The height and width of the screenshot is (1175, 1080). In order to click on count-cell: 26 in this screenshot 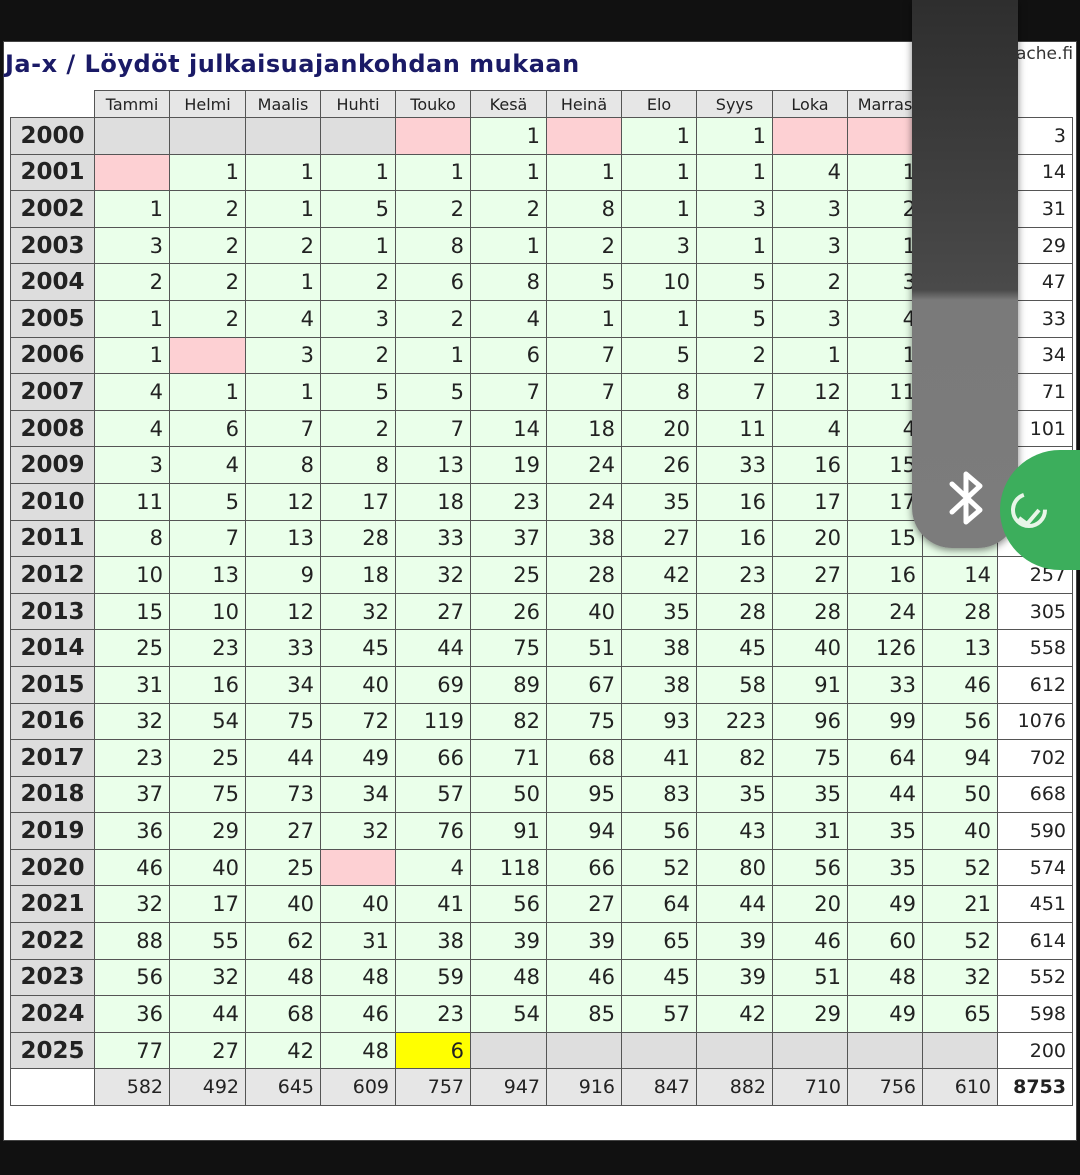, I will do `click(508, 611)`.